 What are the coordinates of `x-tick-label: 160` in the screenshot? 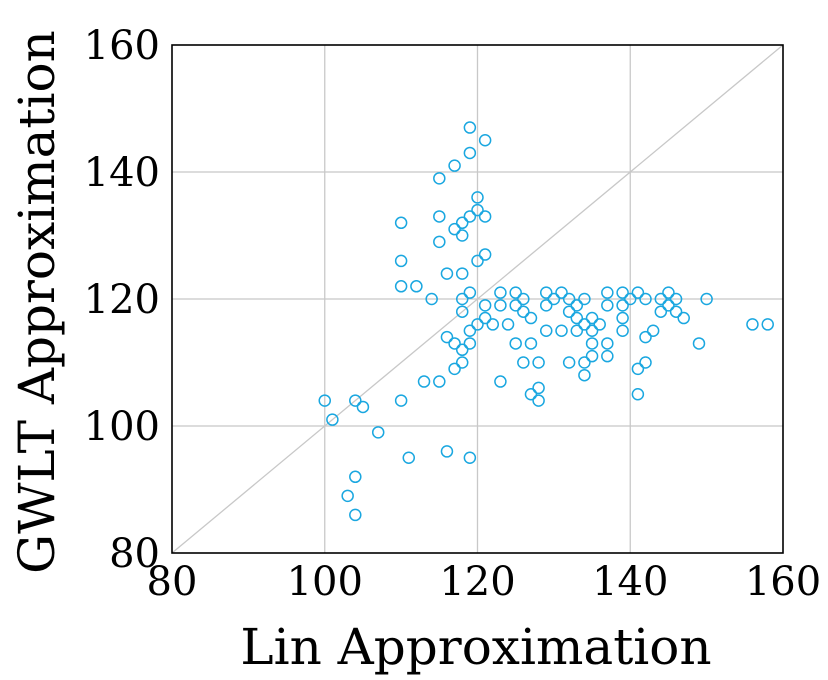 It's located at (783, 582).